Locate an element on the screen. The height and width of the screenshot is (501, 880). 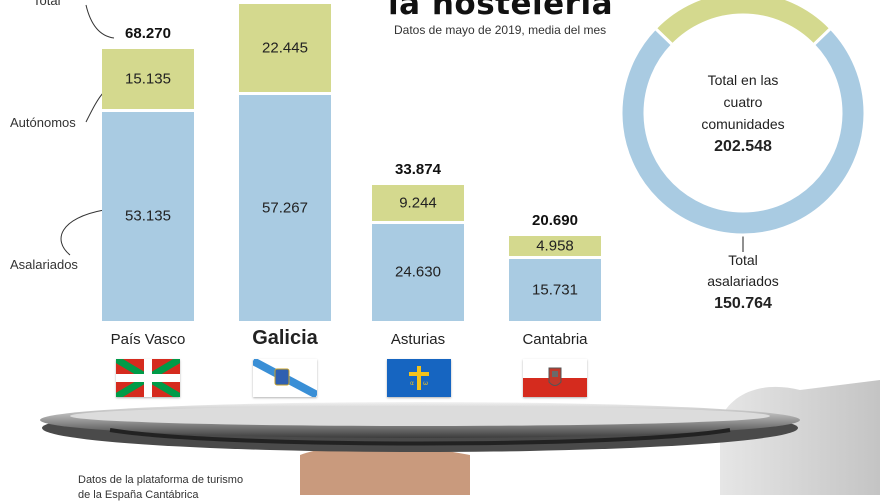
chart-subtitle: Datos de mayo de 2019, media del mes is located at coordinates (500, 30).